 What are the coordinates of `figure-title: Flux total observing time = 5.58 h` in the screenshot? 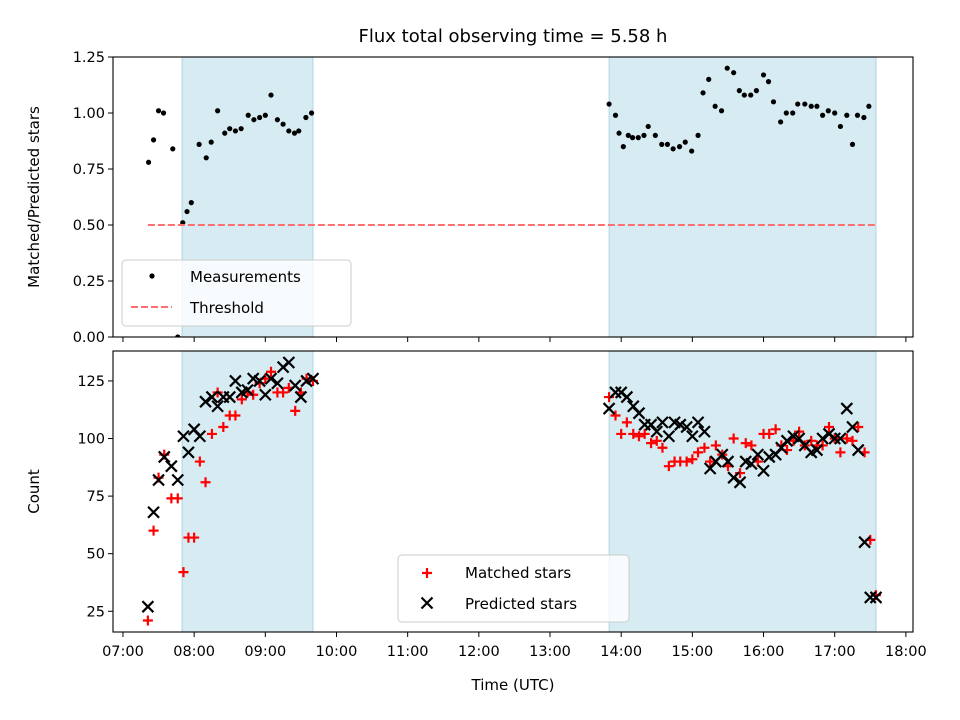 It's located at (513, 36).